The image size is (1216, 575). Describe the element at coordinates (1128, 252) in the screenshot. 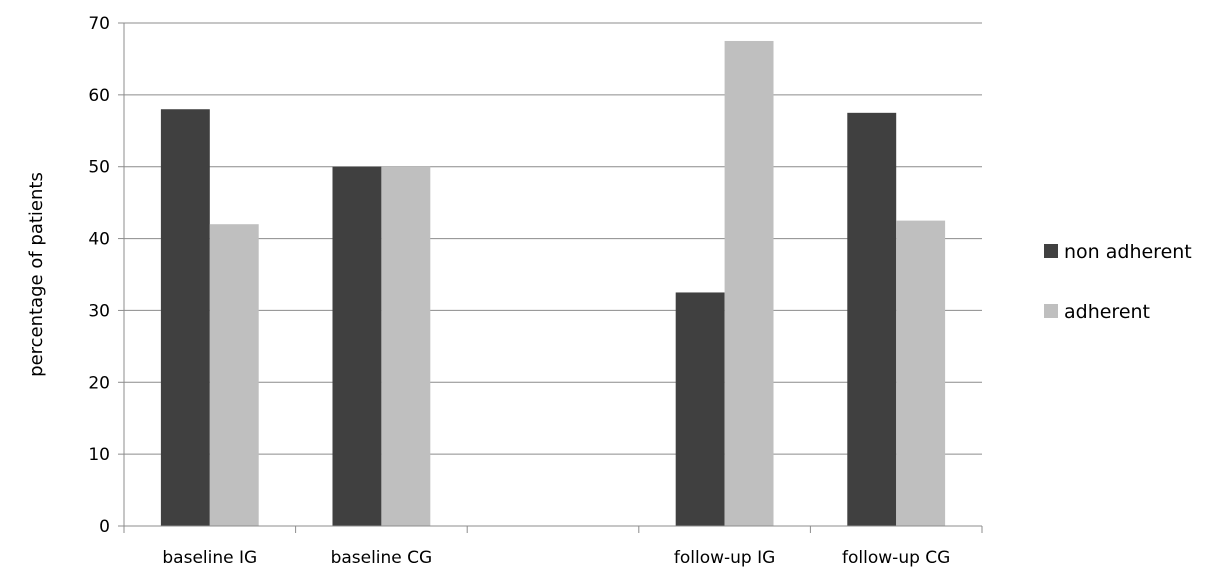

I see `legend-label: non adherent` at that location.